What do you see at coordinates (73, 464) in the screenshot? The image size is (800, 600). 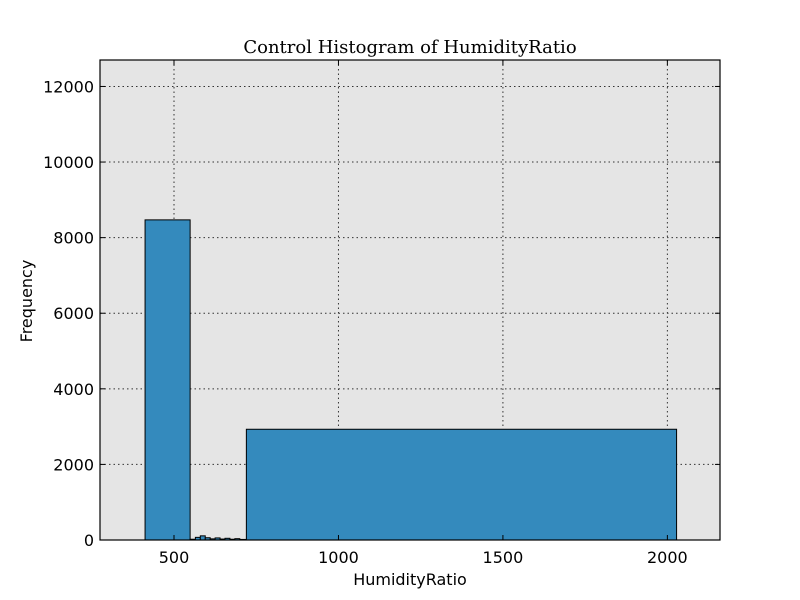 I see `y-tick-label: 2000` at bounding box center [73, 464].